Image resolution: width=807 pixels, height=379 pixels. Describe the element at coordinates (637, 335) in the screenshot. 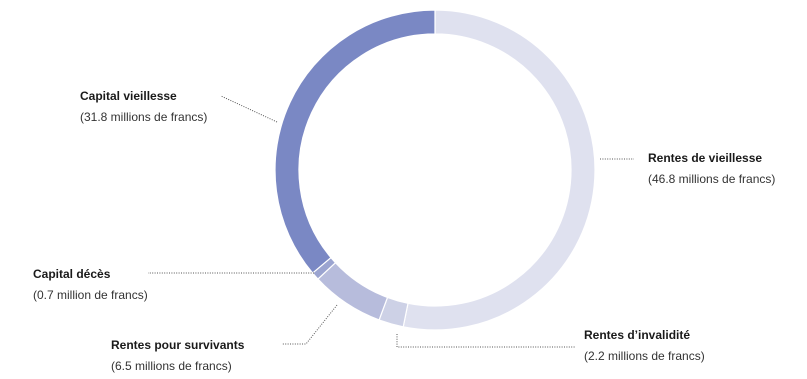

I see `label-rentes-invalidite: Rentes d’invalidité` at that location.